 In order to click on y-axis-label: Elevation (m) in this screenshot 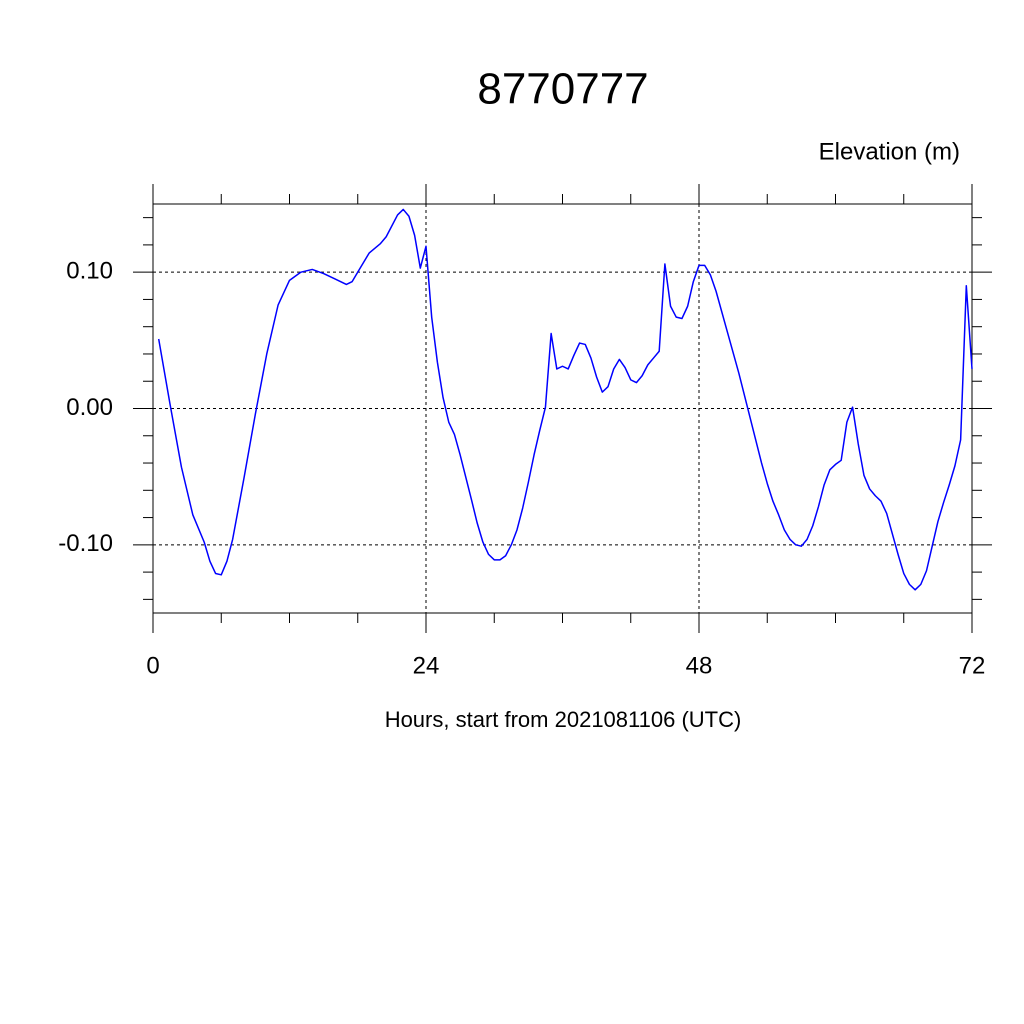, I will do `click(889, 151)`.